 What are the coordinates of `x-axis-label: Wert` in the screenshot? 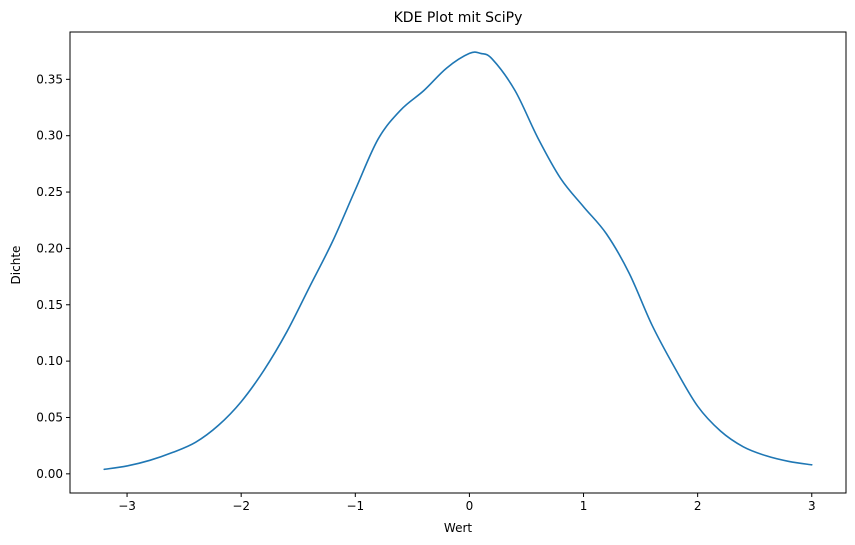 It's located at (458, 528).